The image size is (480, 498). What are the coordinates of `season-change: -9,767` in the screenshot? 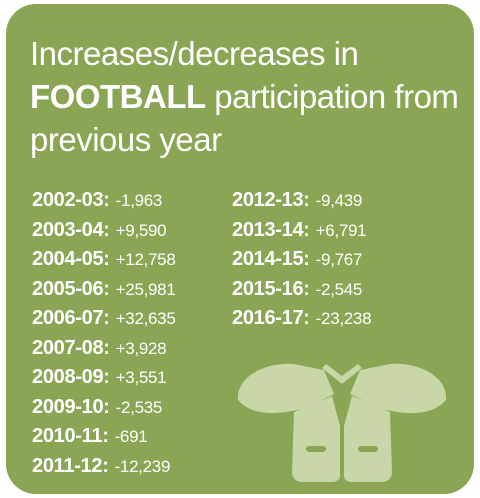 It's located at (339, 259).